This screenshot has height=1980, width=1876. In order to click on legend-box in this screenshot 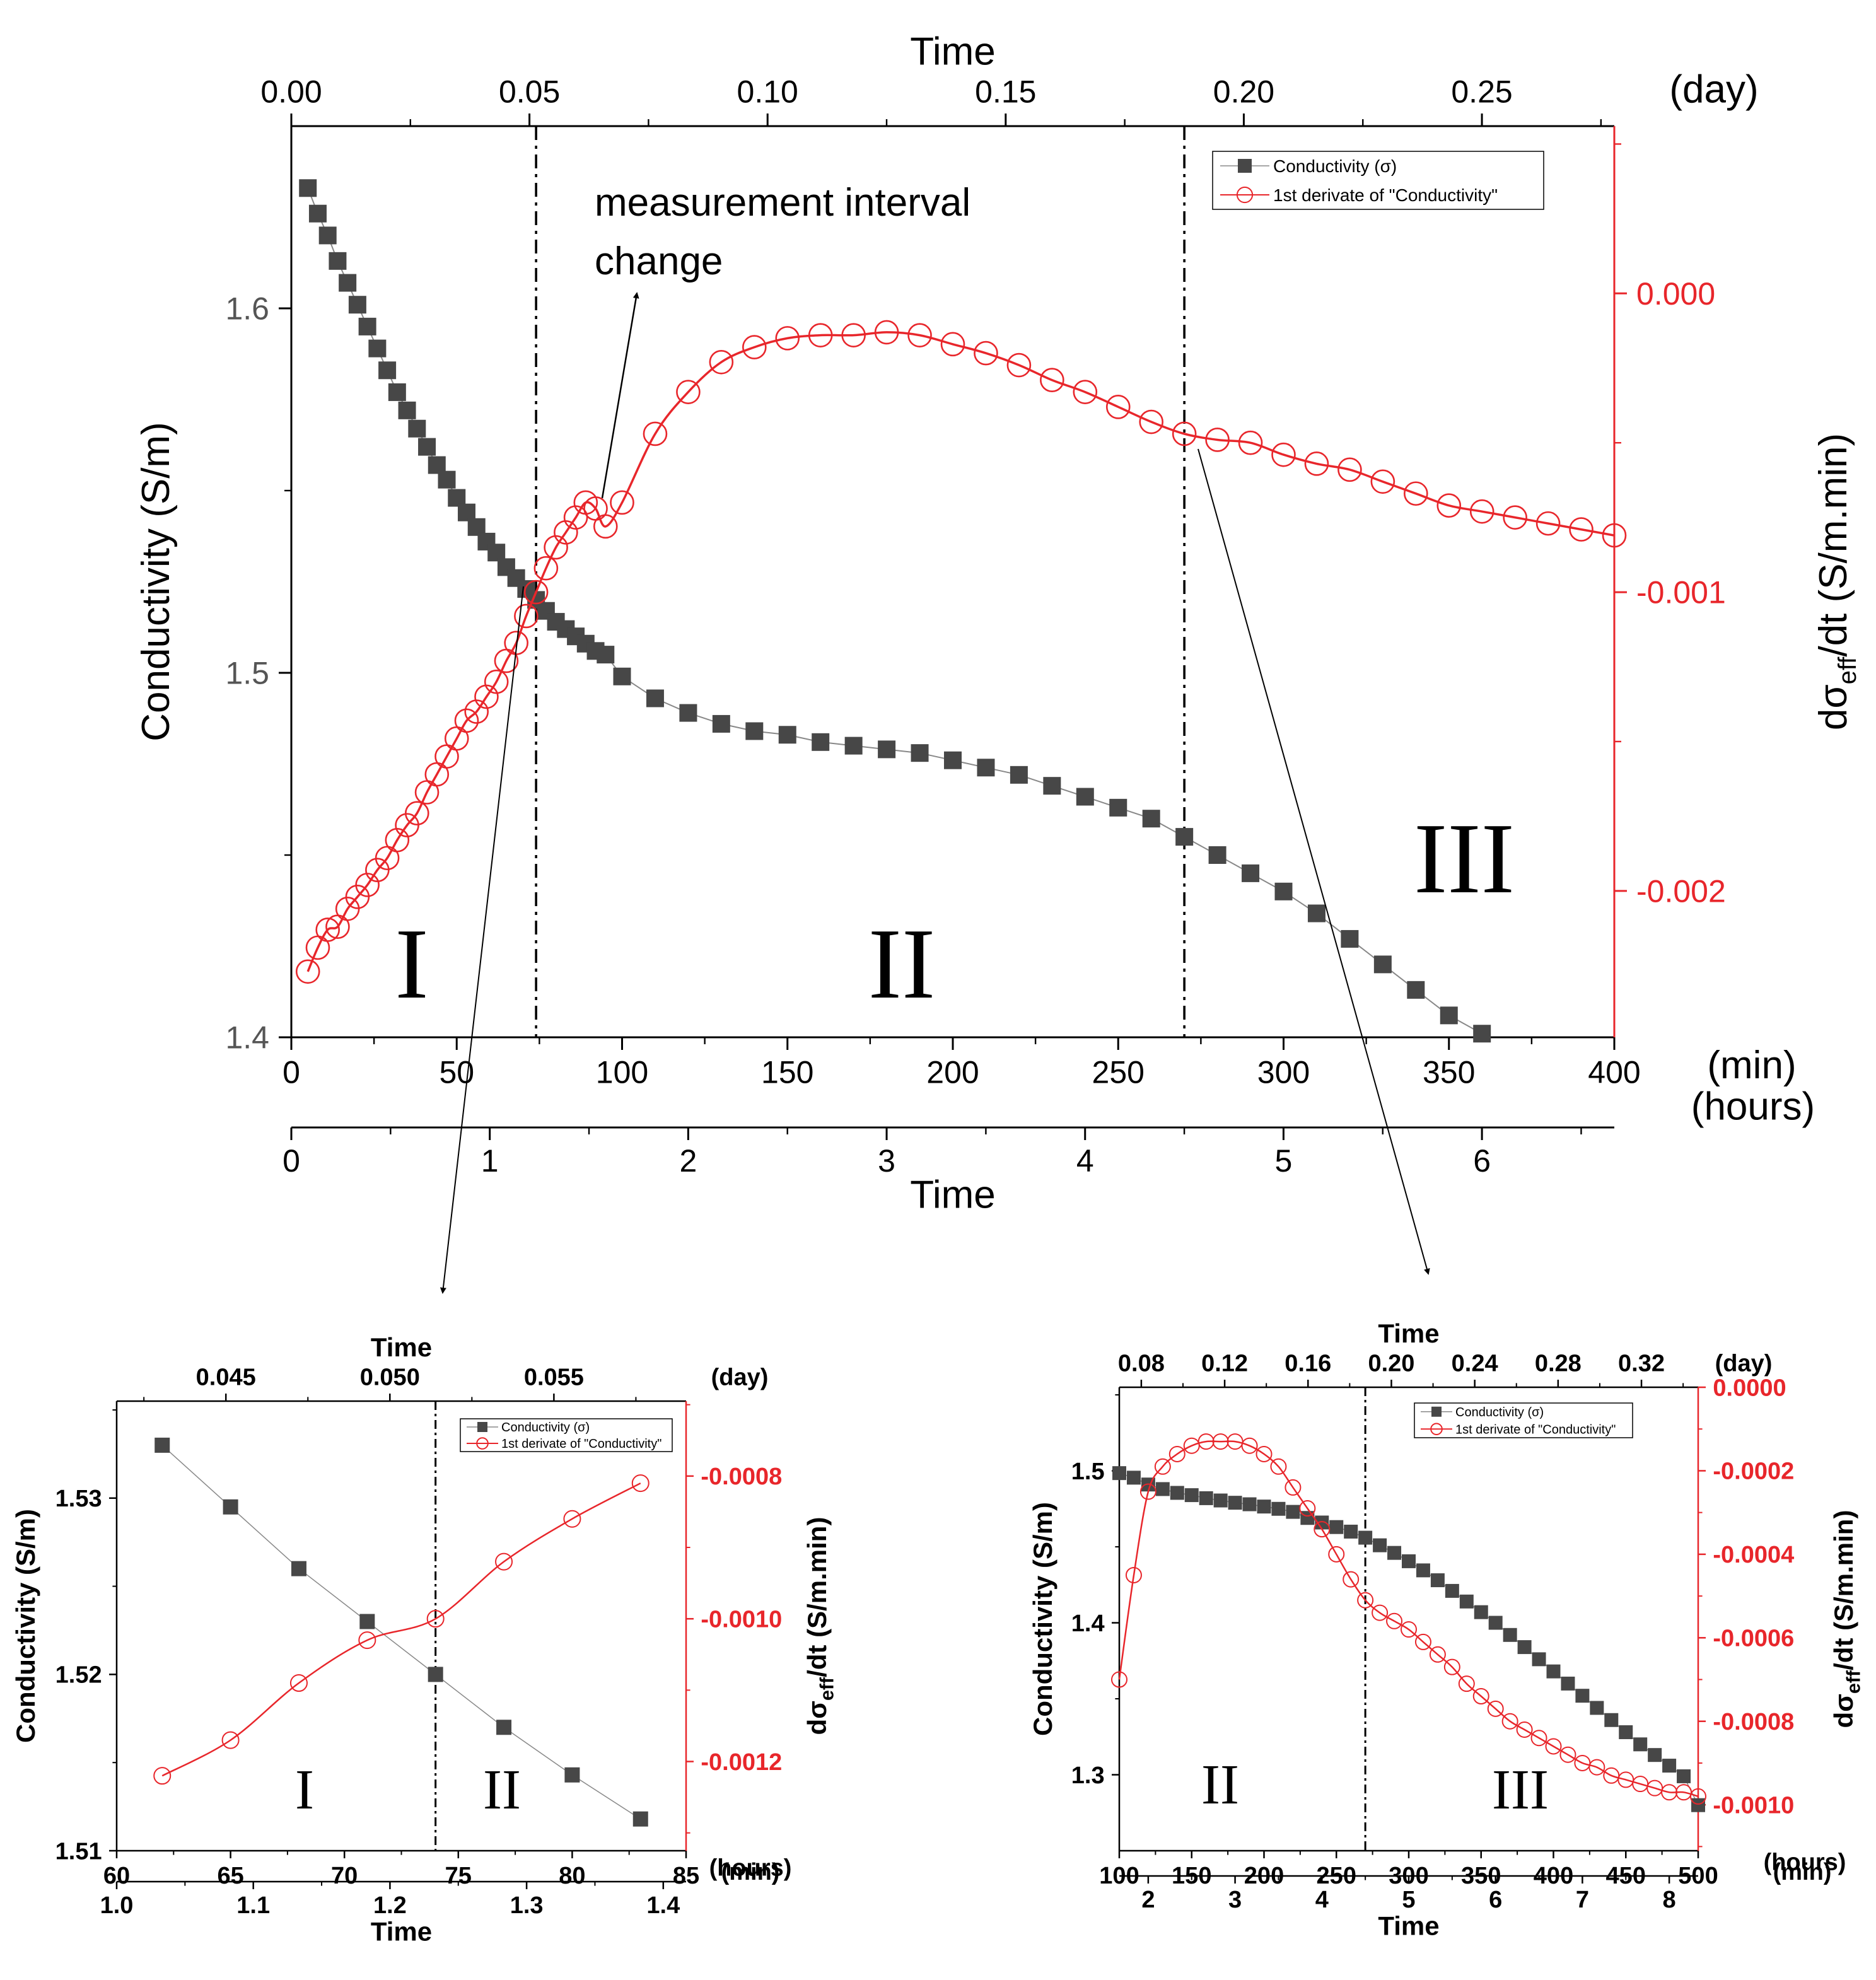, I will do `click(1523, 1420)`.